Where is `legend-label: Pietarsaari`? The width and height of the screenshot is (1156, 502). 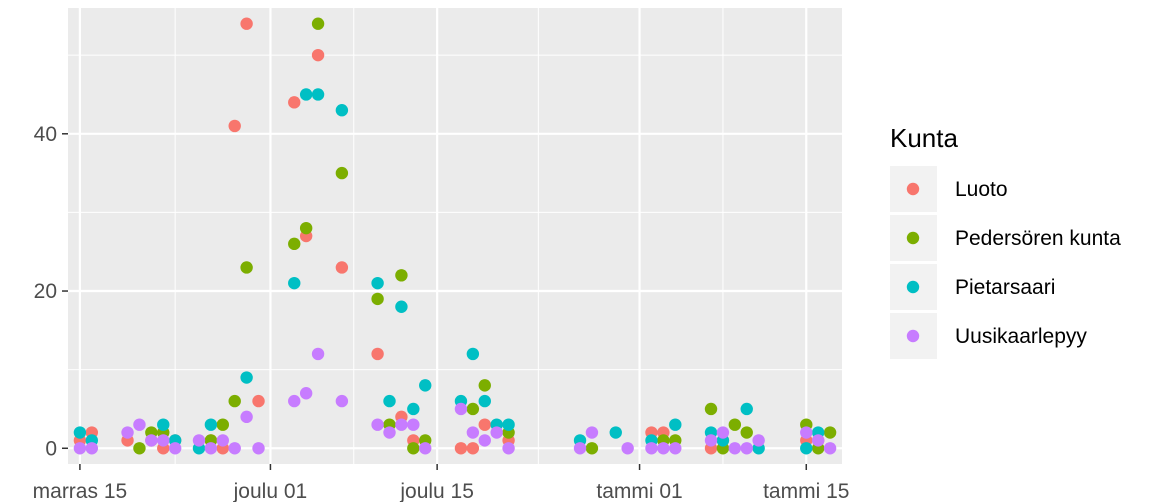 legend-label: Pietarsaari is located at coordinates (1005, 287).